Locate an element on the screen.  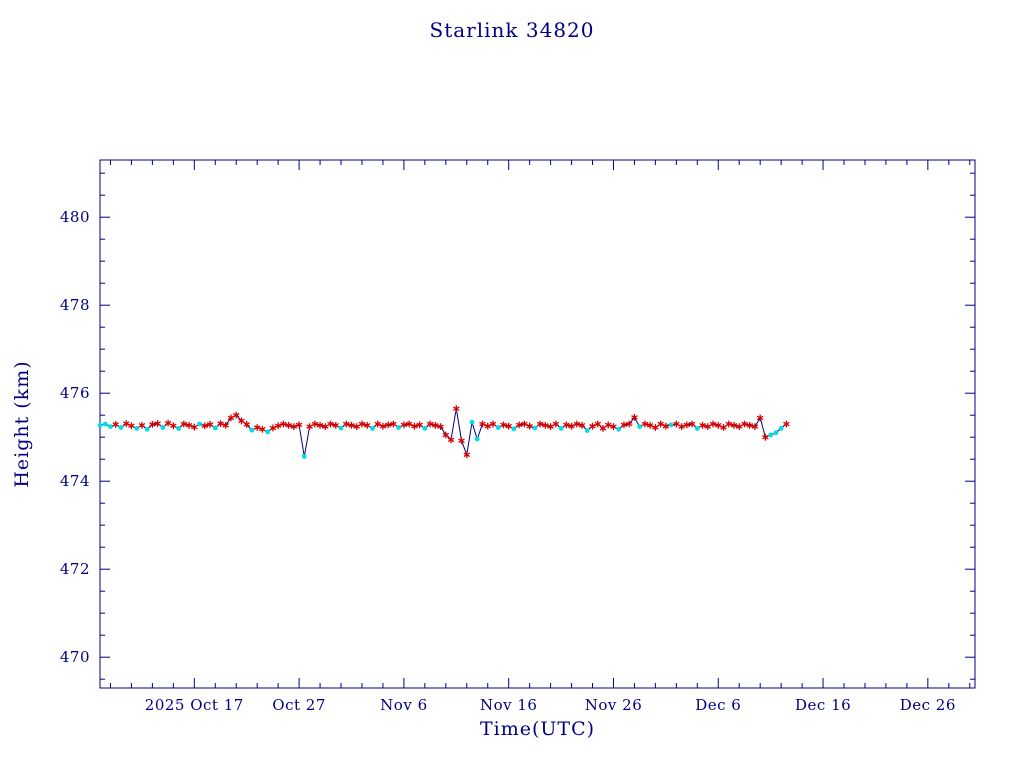
x-tick-label: Oct 27 is located at coordinates (299, 705).